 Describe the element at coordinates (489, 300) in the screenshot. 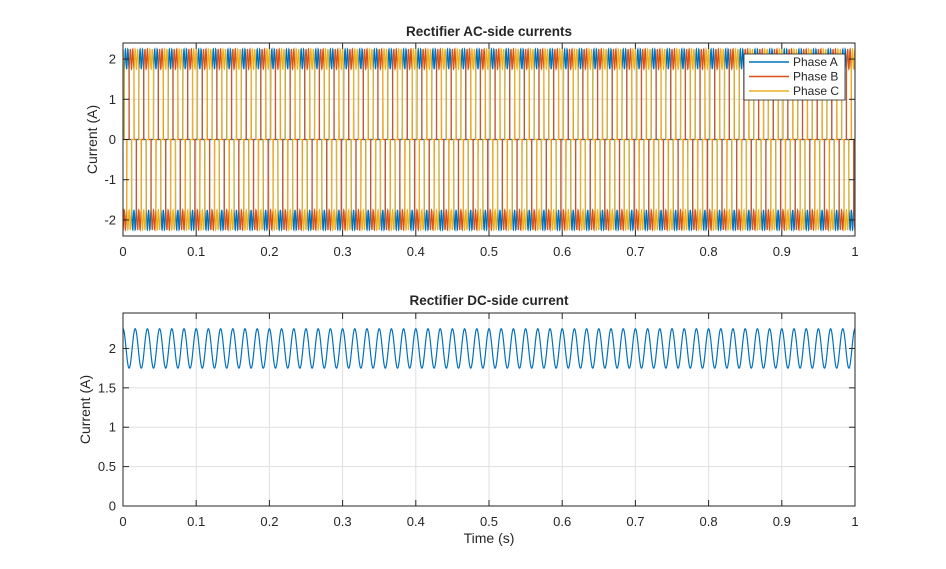

I see `dc-chart-title: Rectifier DC-side current` at that location.